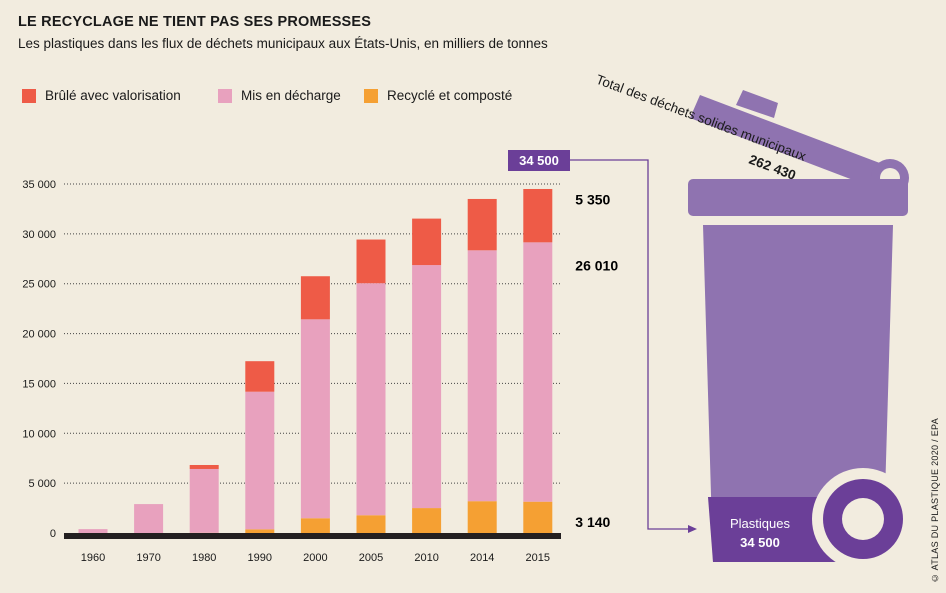  What do you see at coordinates (692, 529) in the screenshot?
I see `callout-arrowhead` at bounding box center [692, 529].